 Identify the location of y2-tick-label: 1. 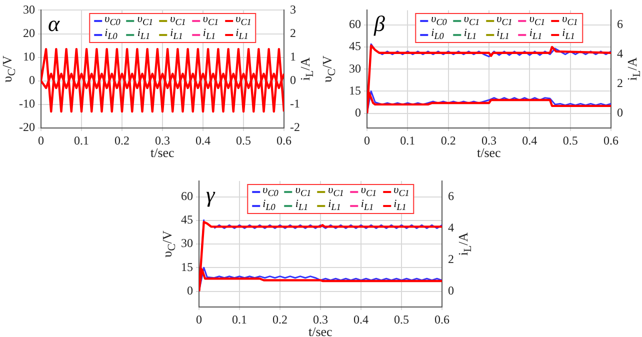
(293, 56).